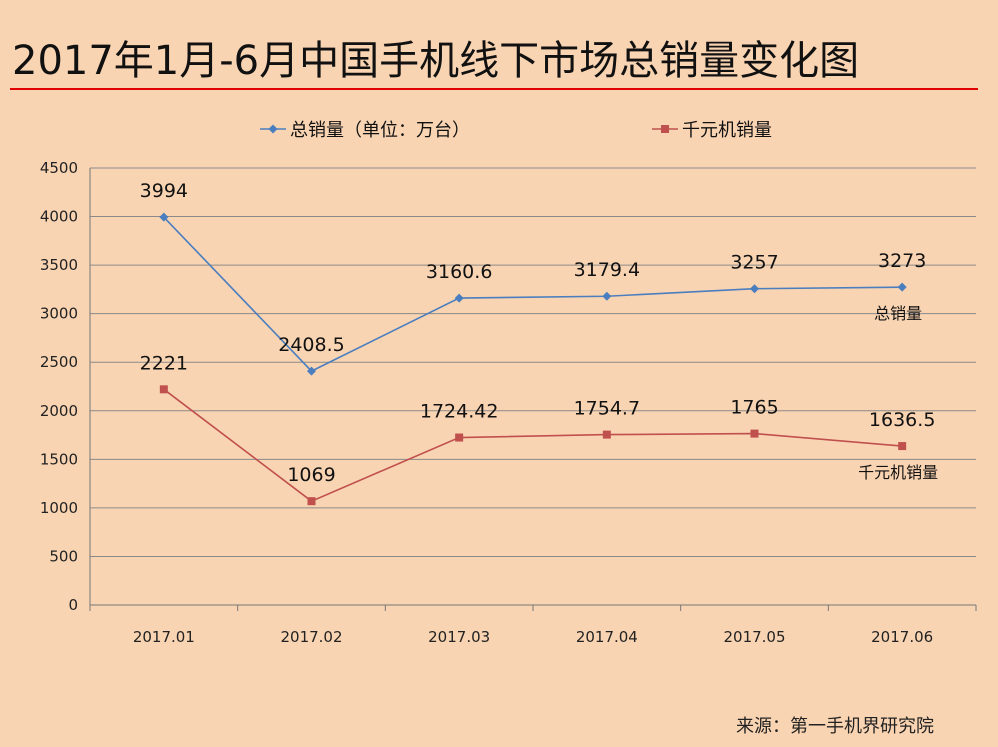 The width and height of the screenshot is (998, 747). I want to click on x-tick-label: 2017.03, so click(459, 637).